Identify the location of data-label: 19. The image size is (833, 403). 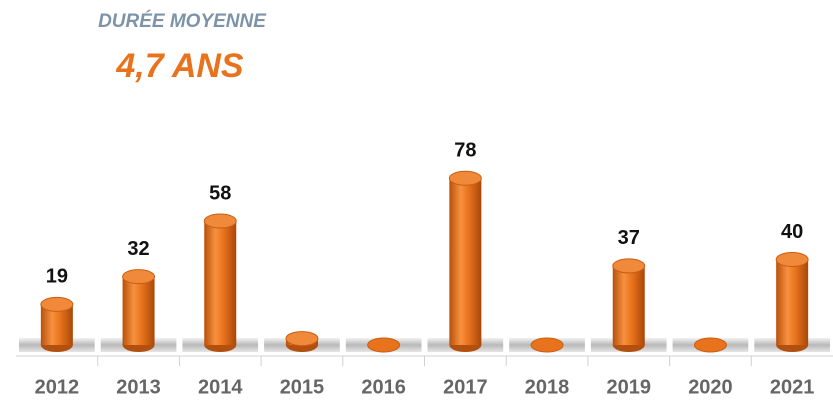
(57, 277).